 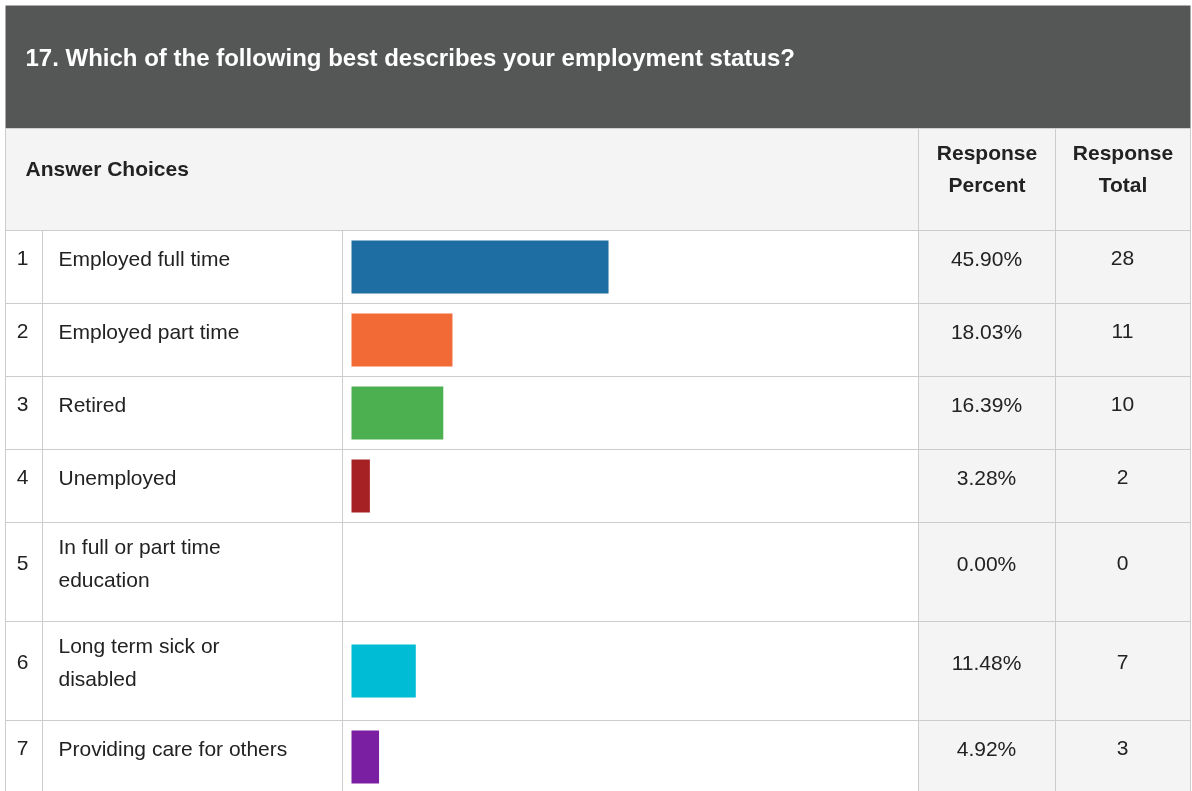 What do you see at coordinates (22, 661) in the screenshot?
I see `text: 6` at bounding box center [22, 661].